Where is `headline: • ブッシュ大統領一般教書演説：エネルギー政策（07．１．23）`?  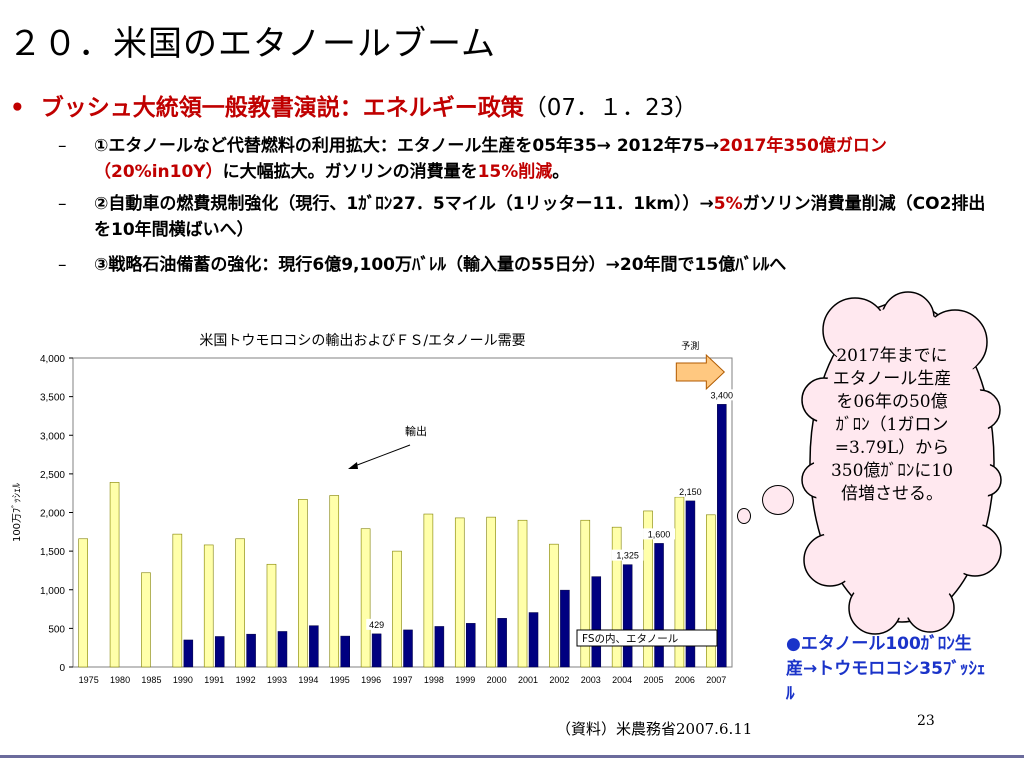
headline: • ブッシュ大統領一般教書演説：エネルギー政策（07．１．23） is located at coordinates (353, 105).